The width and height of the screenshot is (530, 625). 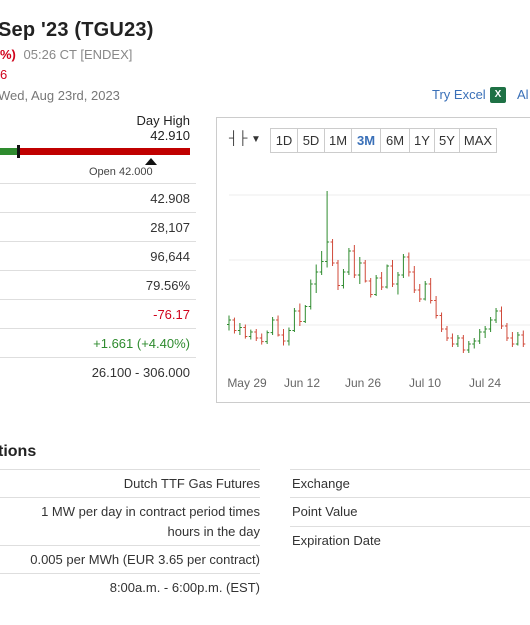 I want to click on spec-value: 0.005 per MWh (EUR 3.65 per contract), so click(x=145, y=559).